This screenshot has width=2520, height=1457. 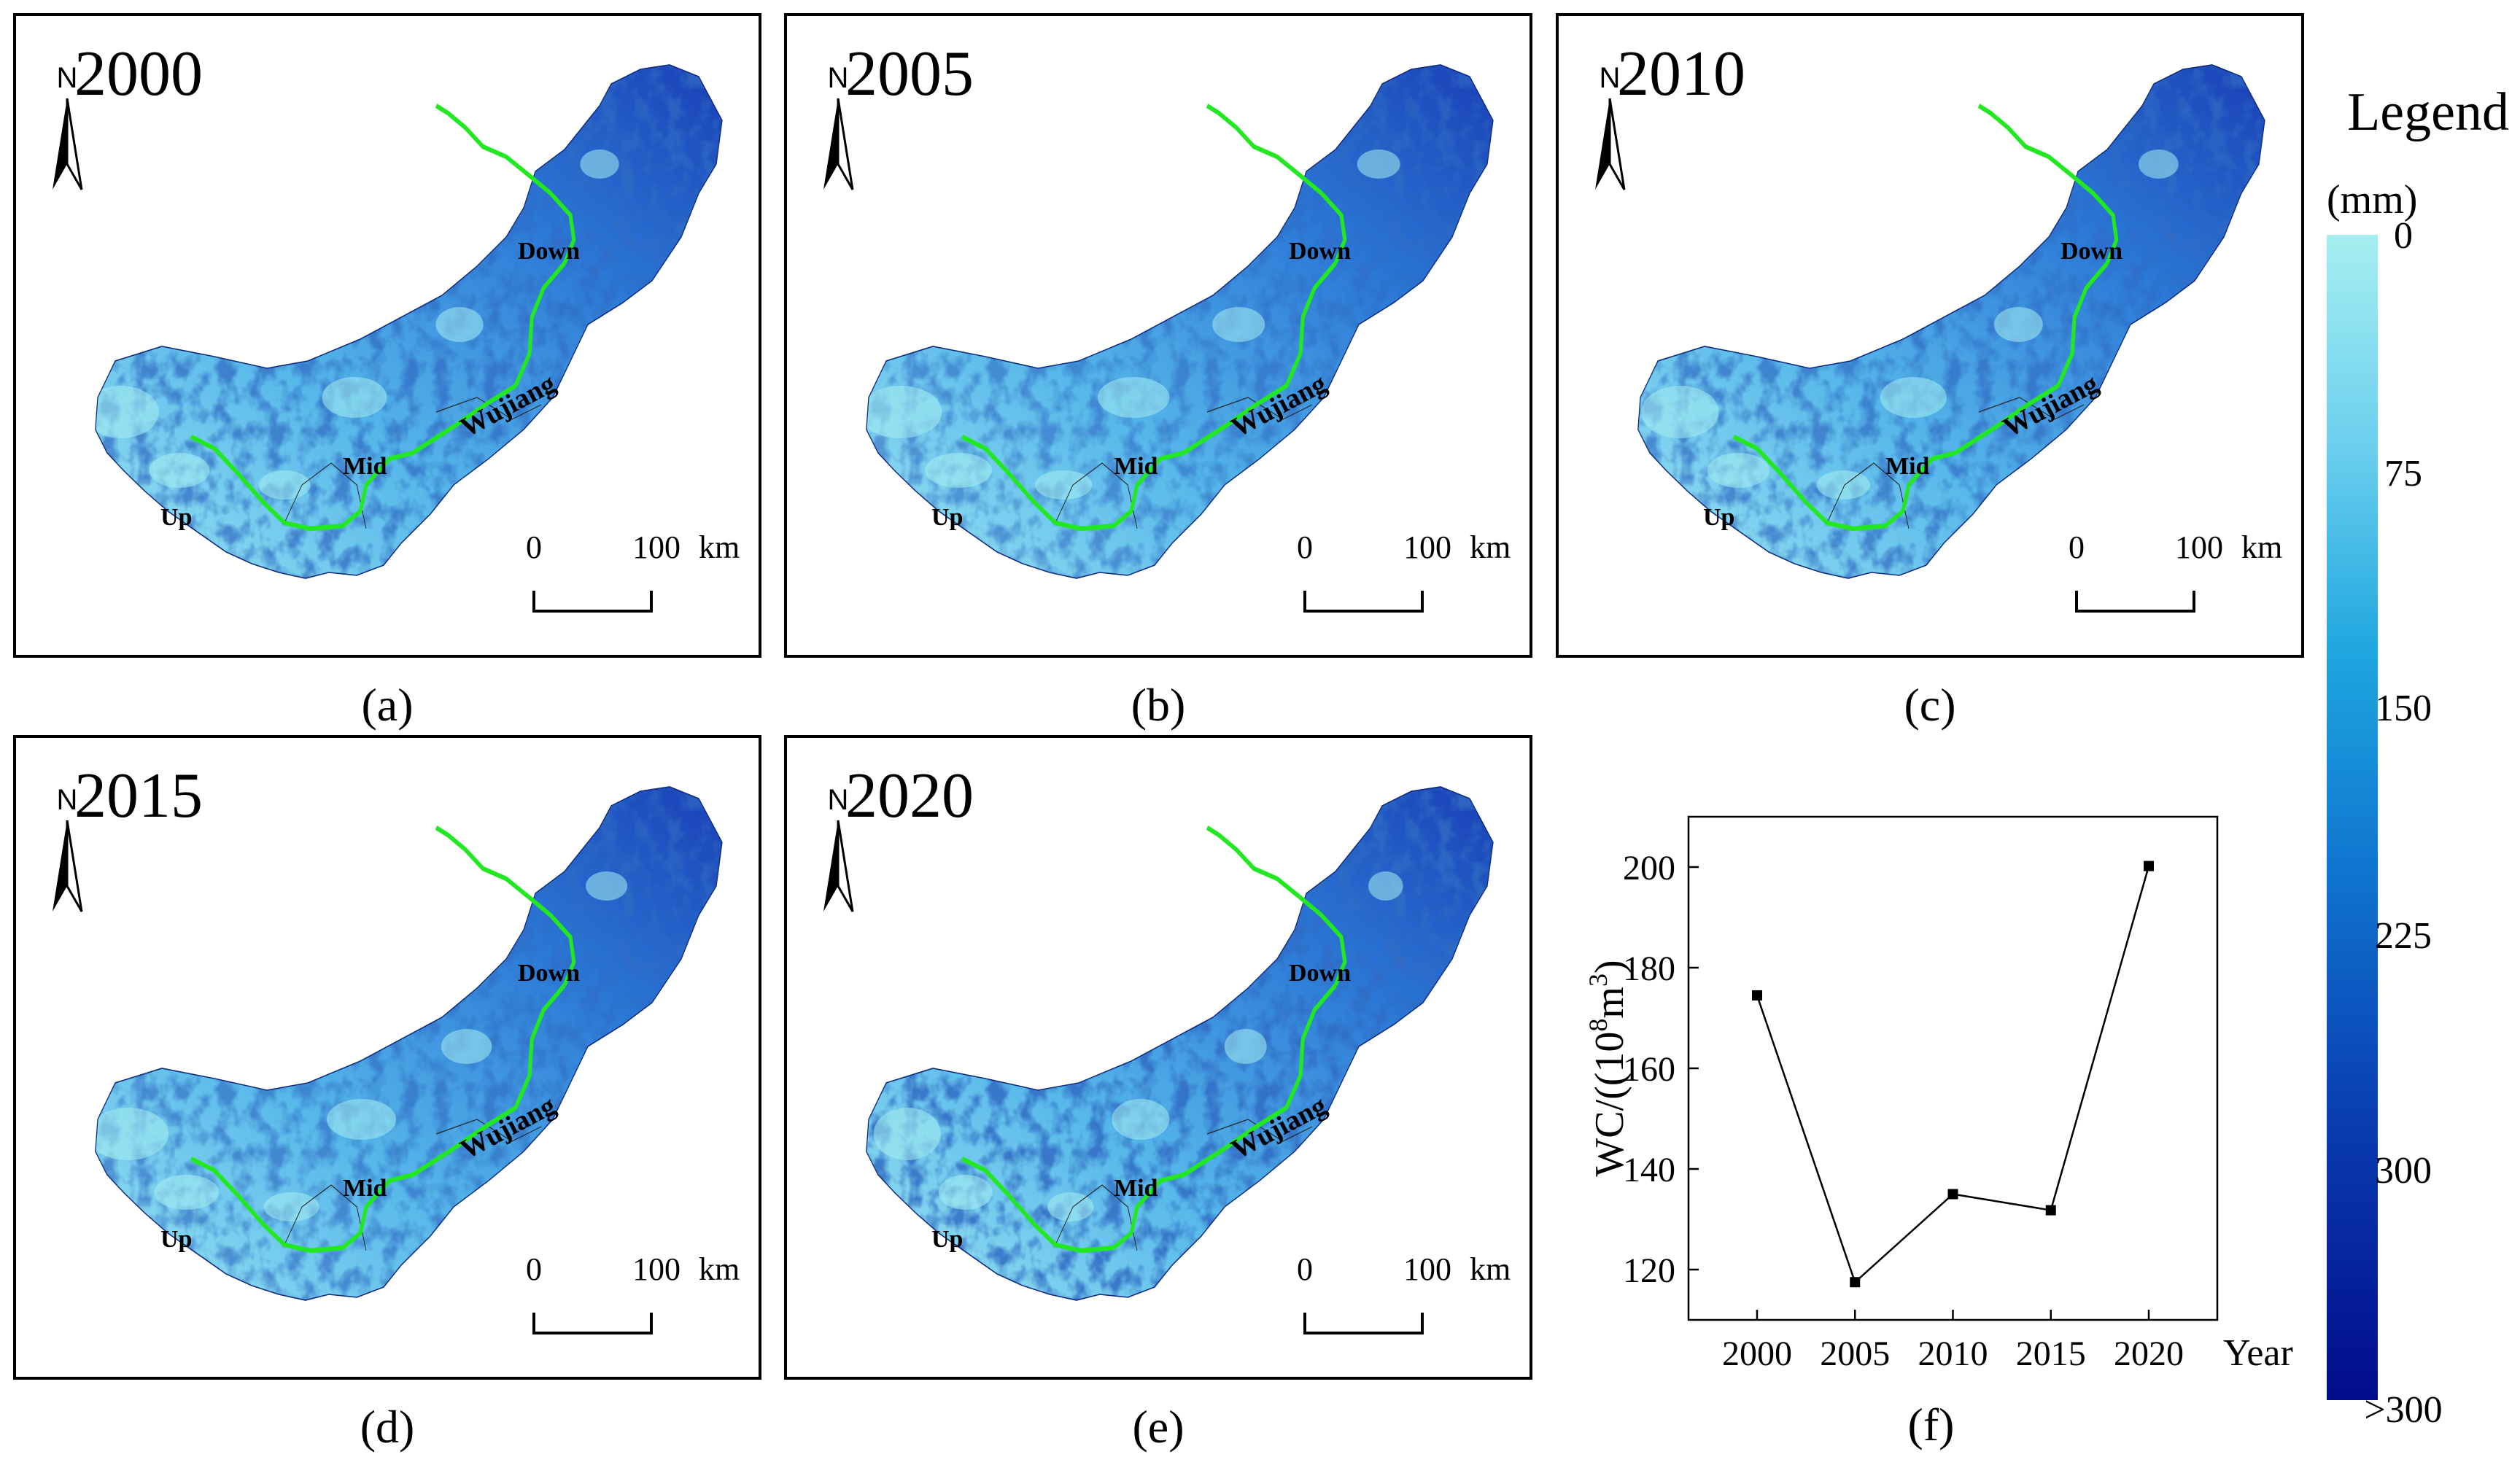 I want to click on panel-caption: (b), so click(x=1158, y=705).